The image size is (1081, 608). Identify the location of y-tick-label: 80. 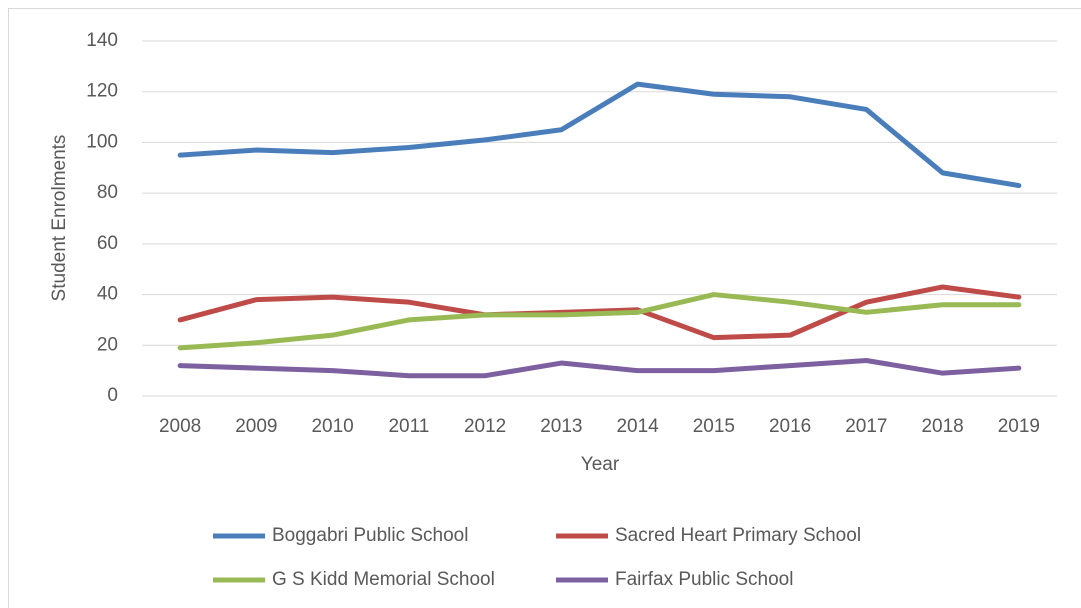
(107, 192).